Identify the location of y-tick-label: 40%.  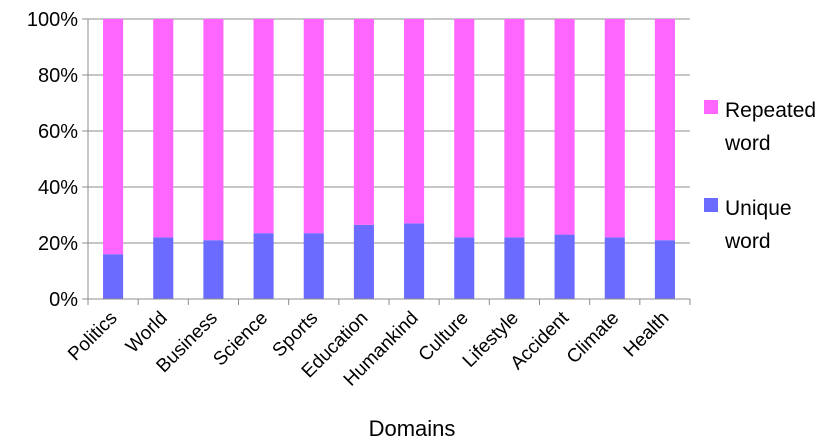
(58, 188).